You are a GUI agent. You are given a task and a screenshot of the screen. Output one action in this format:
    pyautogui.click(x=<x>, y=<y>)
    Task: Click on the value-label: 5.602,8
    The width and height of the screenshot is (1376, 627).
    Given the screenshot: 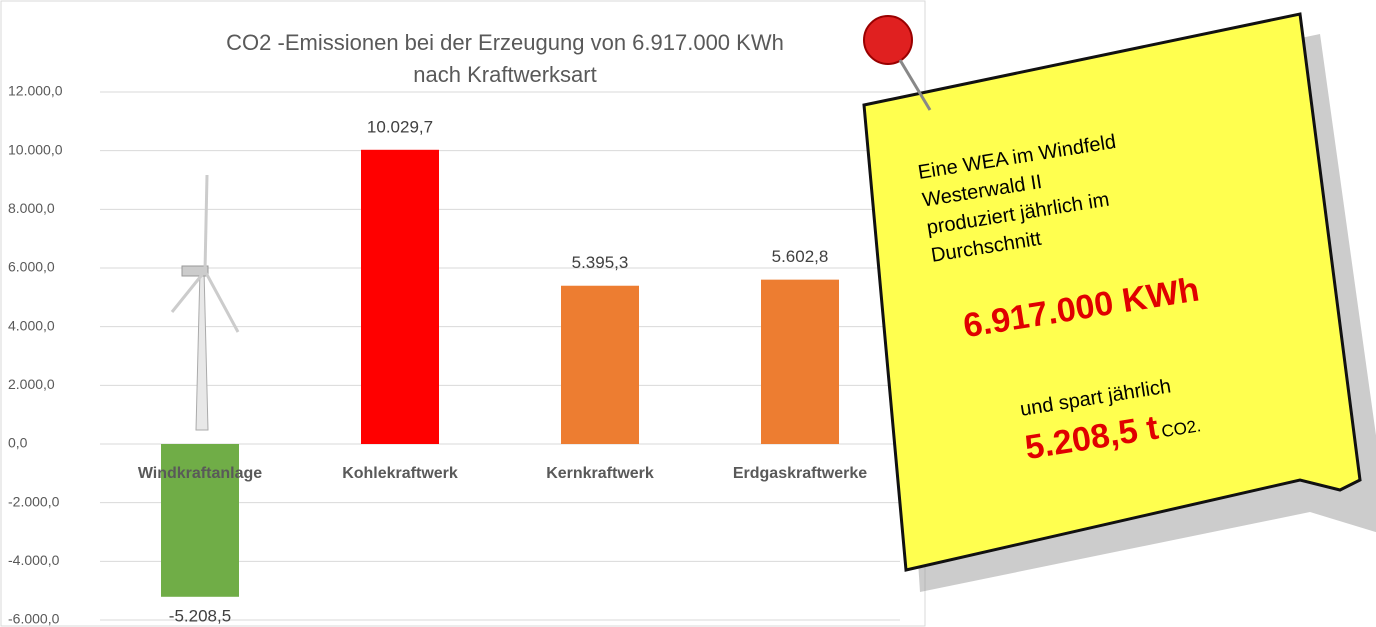 What is the action you would take?
    pyautogui.click(x=800, y=256)
    